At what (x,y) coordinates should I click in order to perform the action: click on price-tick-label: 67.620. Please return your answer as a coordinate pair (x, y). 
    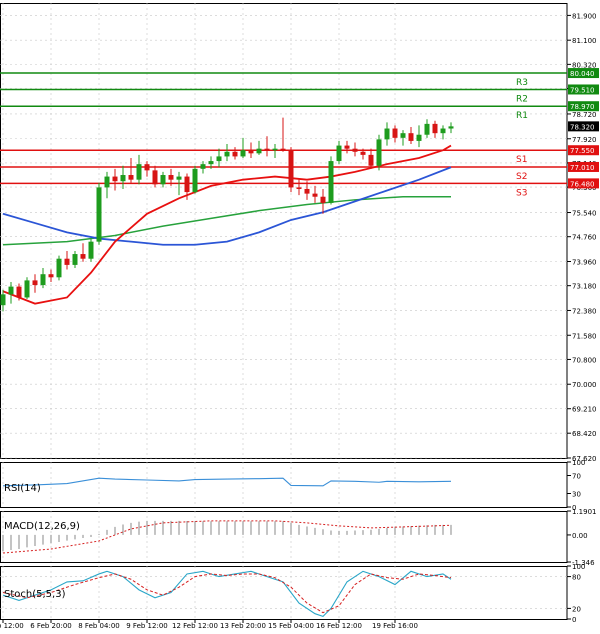
    Looking at the image, I should click on (584, 459).